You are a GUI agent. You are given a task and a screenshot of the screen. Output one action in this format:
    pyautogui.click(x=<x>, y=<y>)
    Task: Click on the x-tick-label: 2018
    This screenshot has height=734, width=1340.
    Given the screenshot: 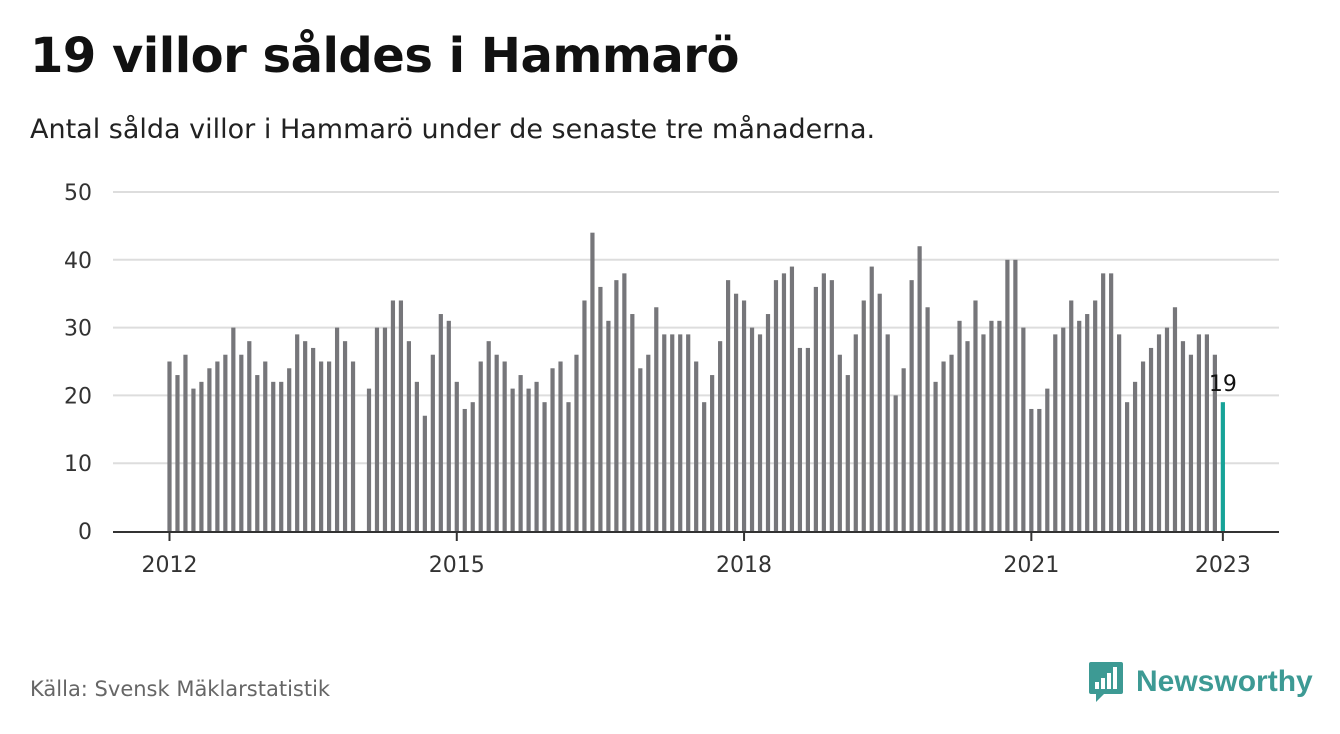 What is the action you would take?
    pyautogui.click(x=744, y=565)
    